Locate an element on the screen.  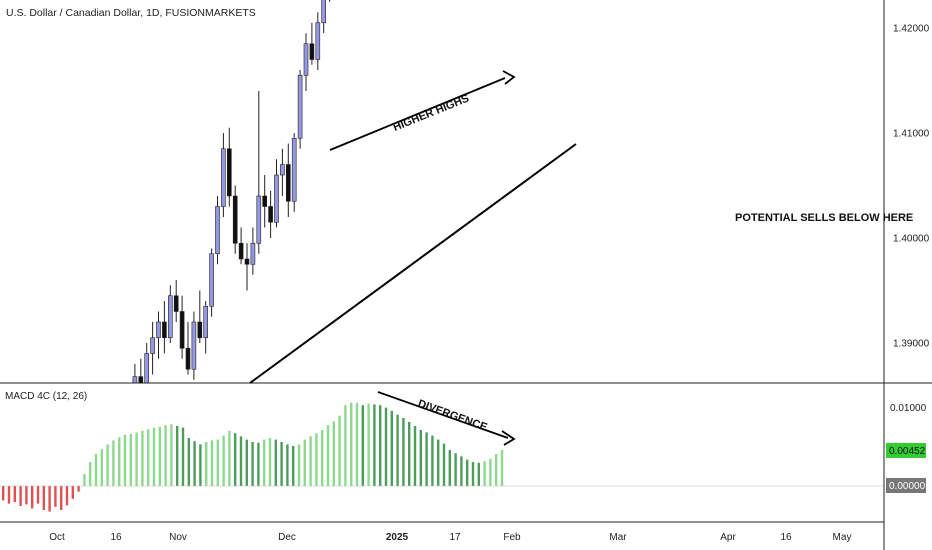
time-tick-label: Feb is located at coordinates (512, 537).